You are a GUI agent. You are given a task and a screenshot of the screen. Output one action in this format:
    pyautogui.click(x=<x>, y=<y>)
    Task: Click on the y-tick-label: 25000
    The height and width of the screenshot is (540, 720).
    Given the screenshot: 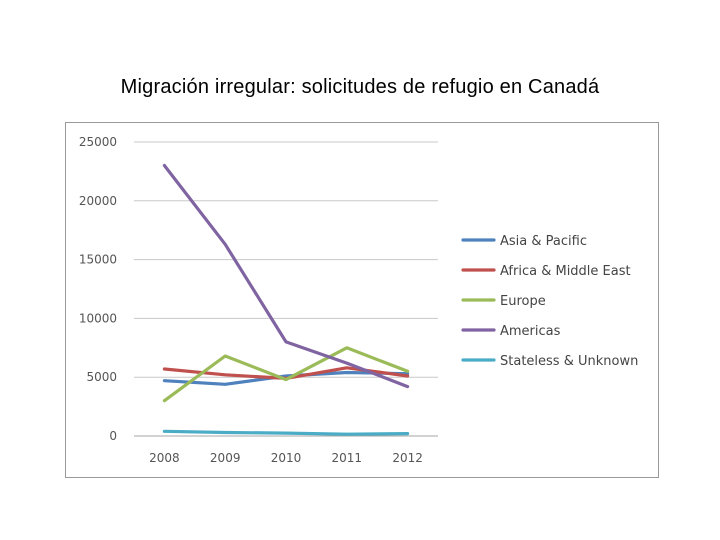 What is the action you would take?
    pyautogui.click(x=98, y=142)
    